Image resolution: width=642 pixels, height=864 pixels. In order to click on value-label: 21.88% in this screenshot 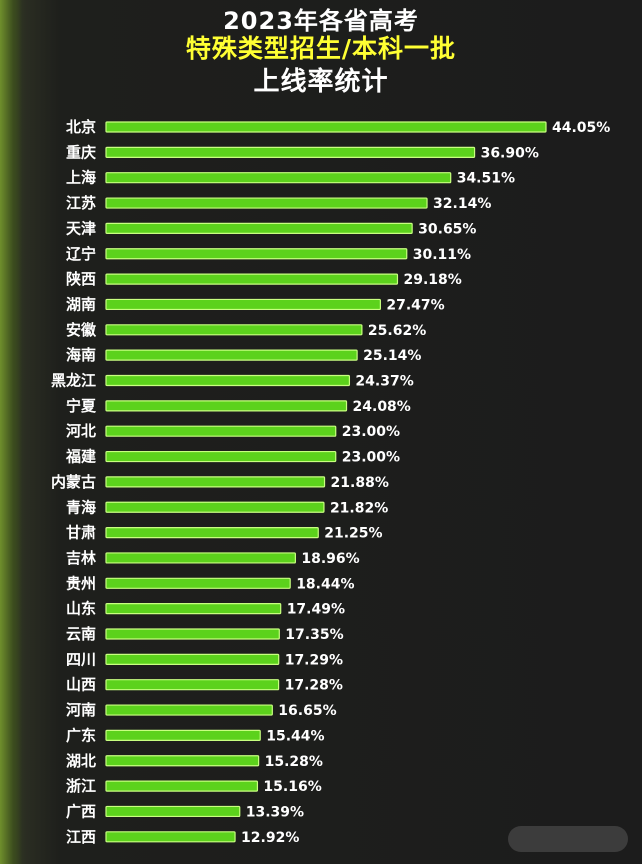, I will do `click(360, 483)`.